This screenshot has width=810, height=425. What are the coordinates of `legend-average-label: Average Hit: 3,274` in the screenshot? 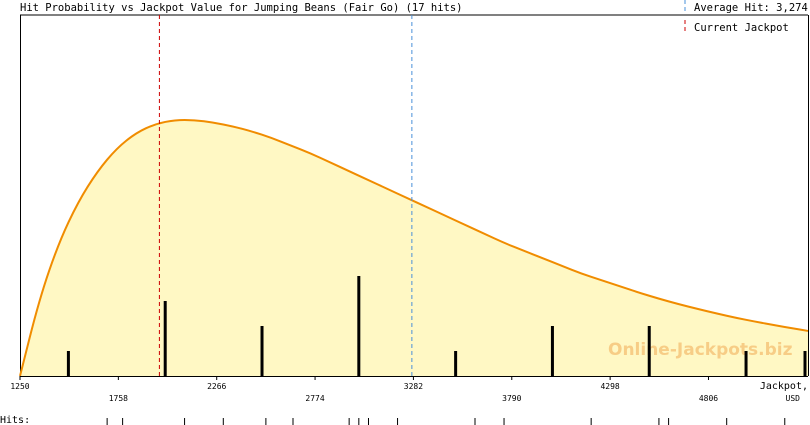 It's located at (751, 8).